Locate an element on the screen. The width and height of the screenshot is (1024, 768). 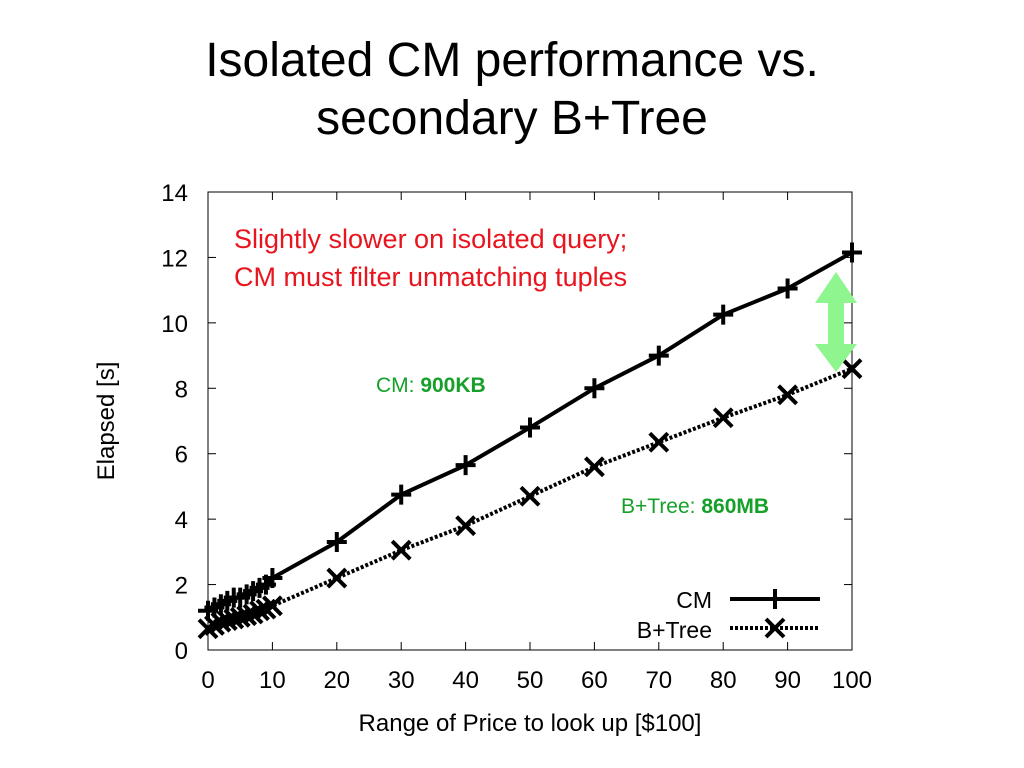
slide-title-line-1: Isolated CM performance vs. is located at coordinates (512, 60).